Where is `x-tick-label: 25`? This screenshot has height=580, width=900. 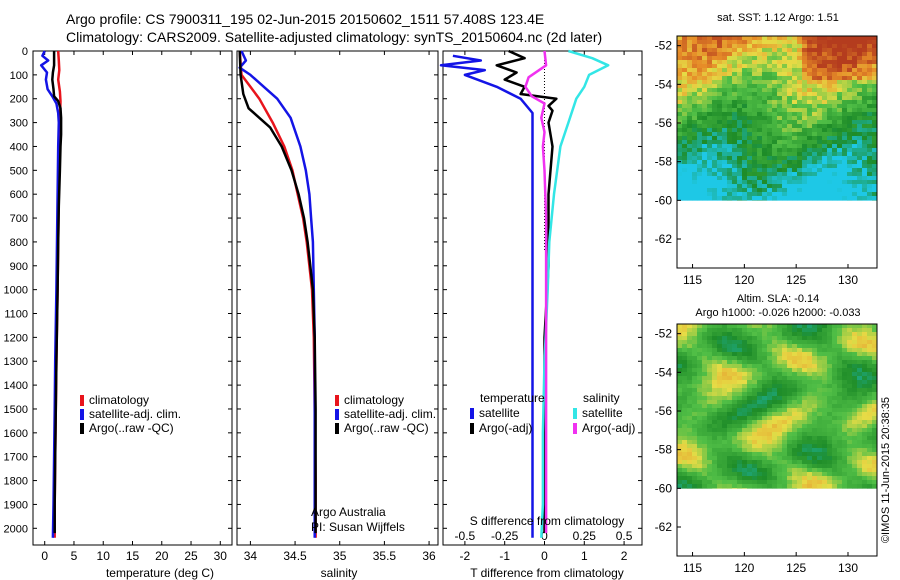
x-tick-label: 25 is located at coordinates (191, 556).